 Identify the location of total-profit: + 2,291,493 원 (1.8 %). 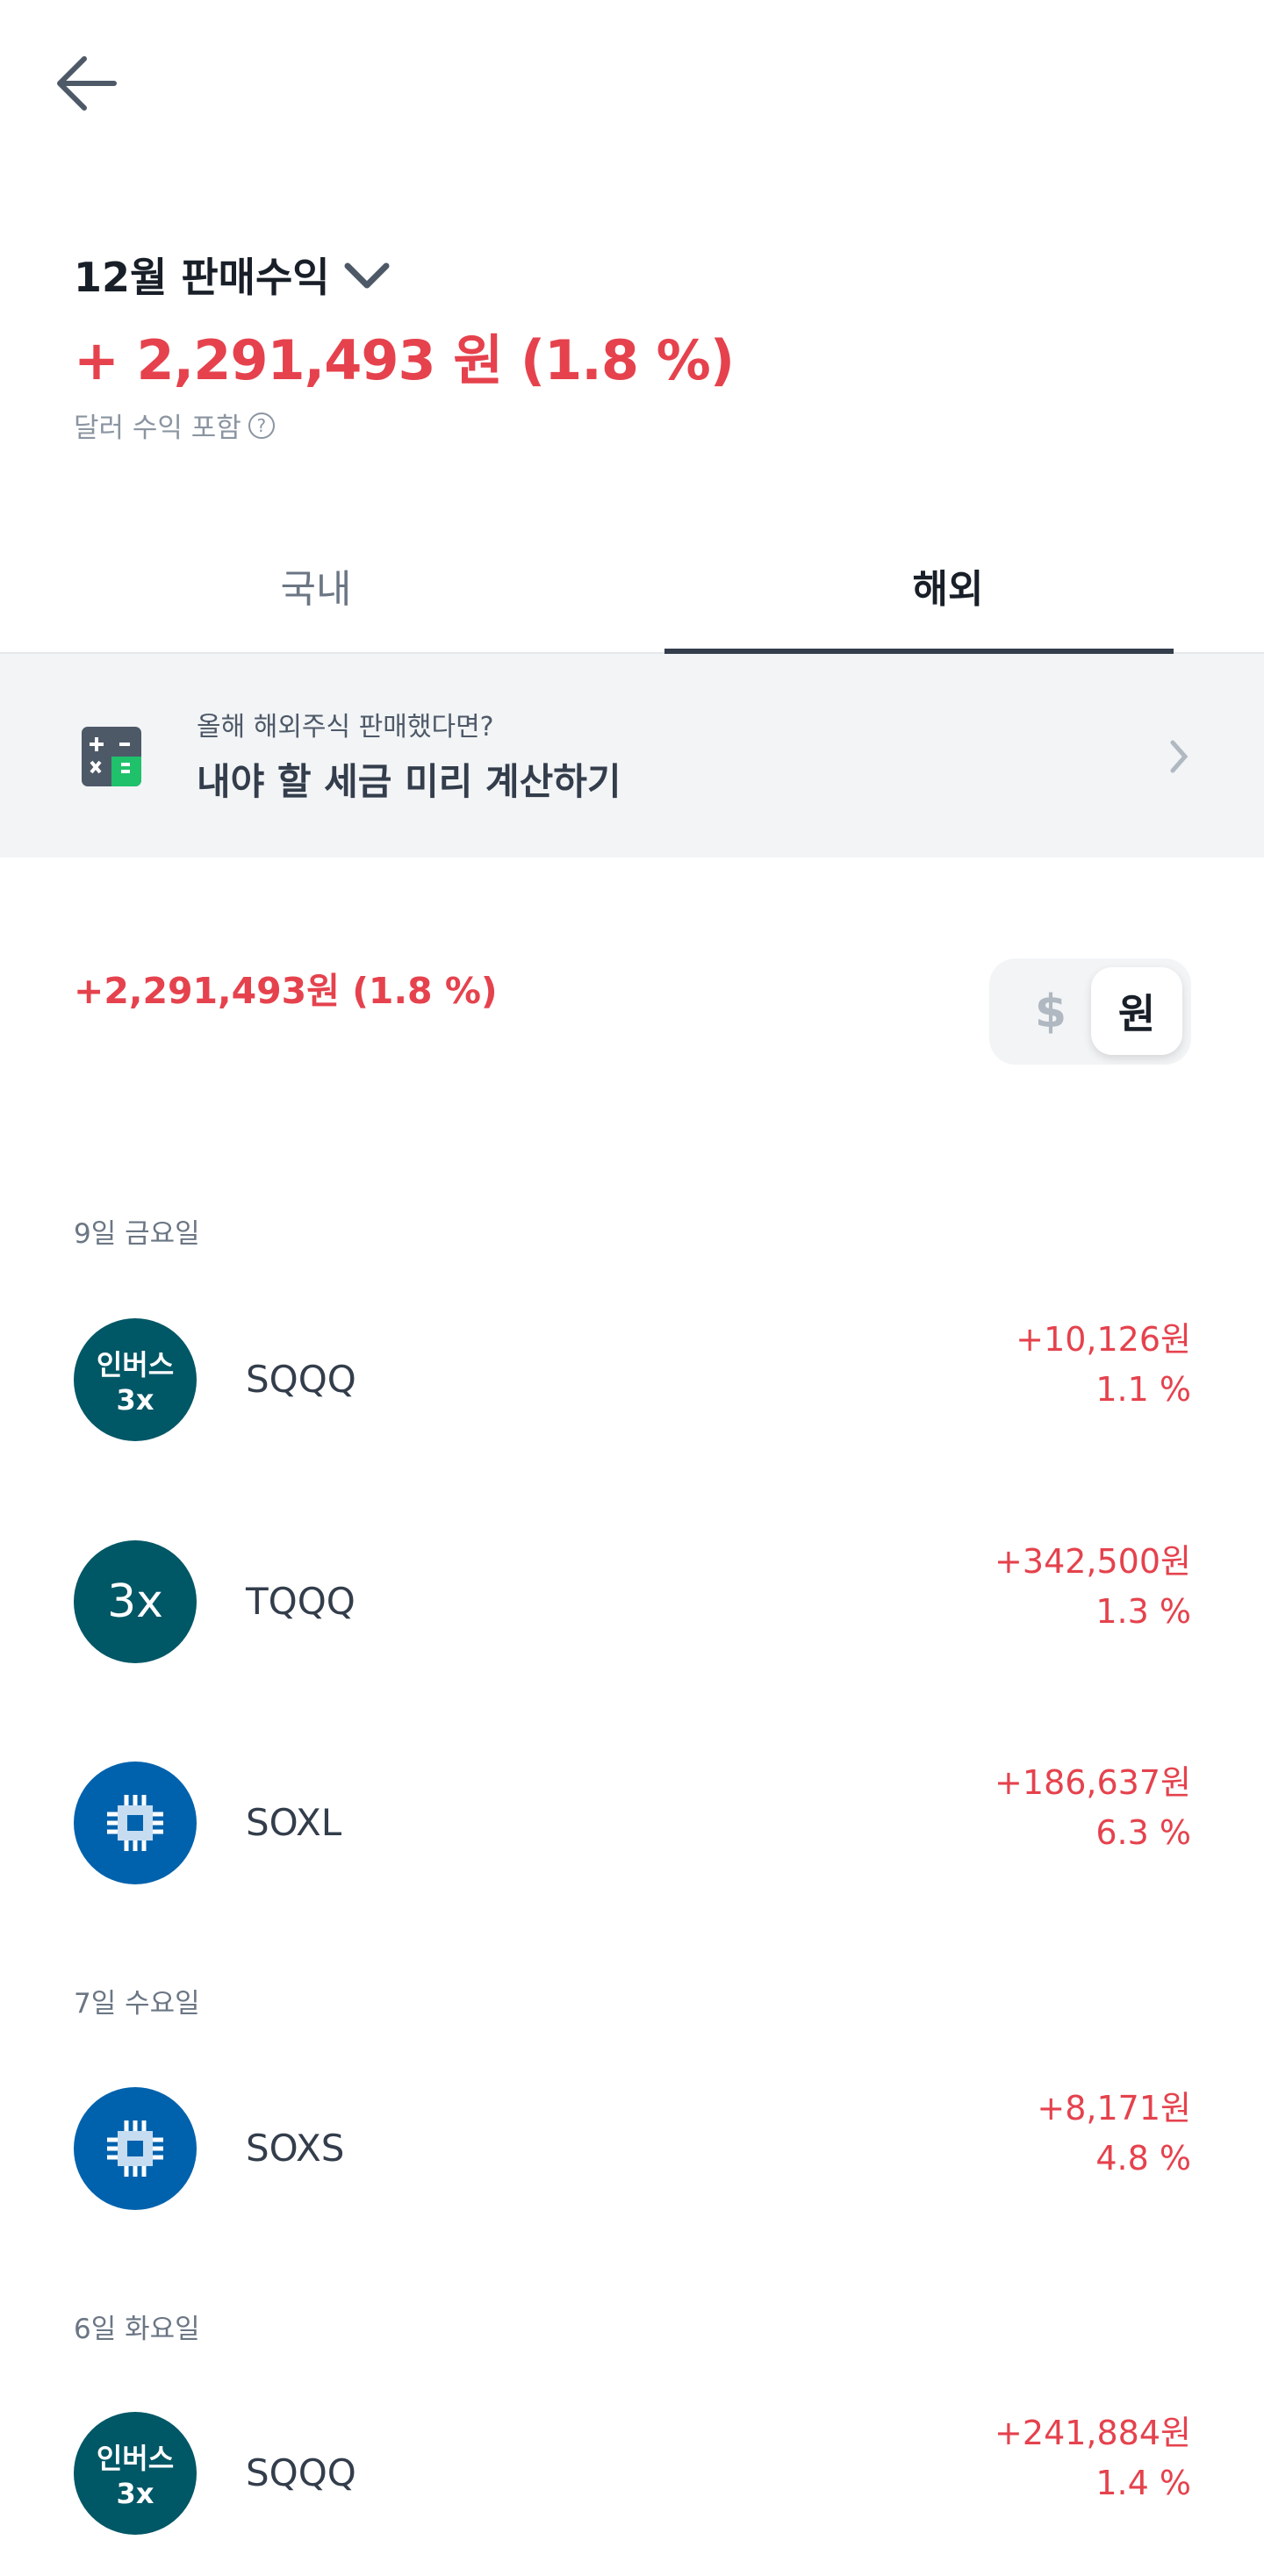
(405, 360).